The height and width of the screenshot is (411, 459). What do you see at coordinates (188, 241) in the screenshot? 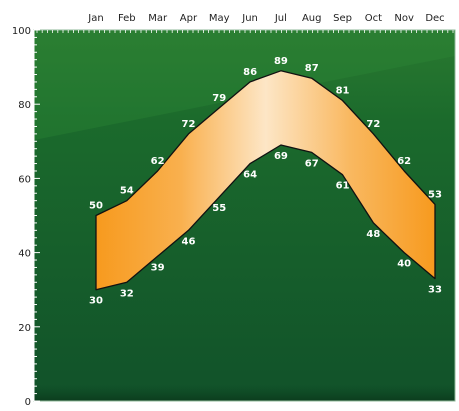
I see `low-value-label: 46` at bounding box center [188, 241].